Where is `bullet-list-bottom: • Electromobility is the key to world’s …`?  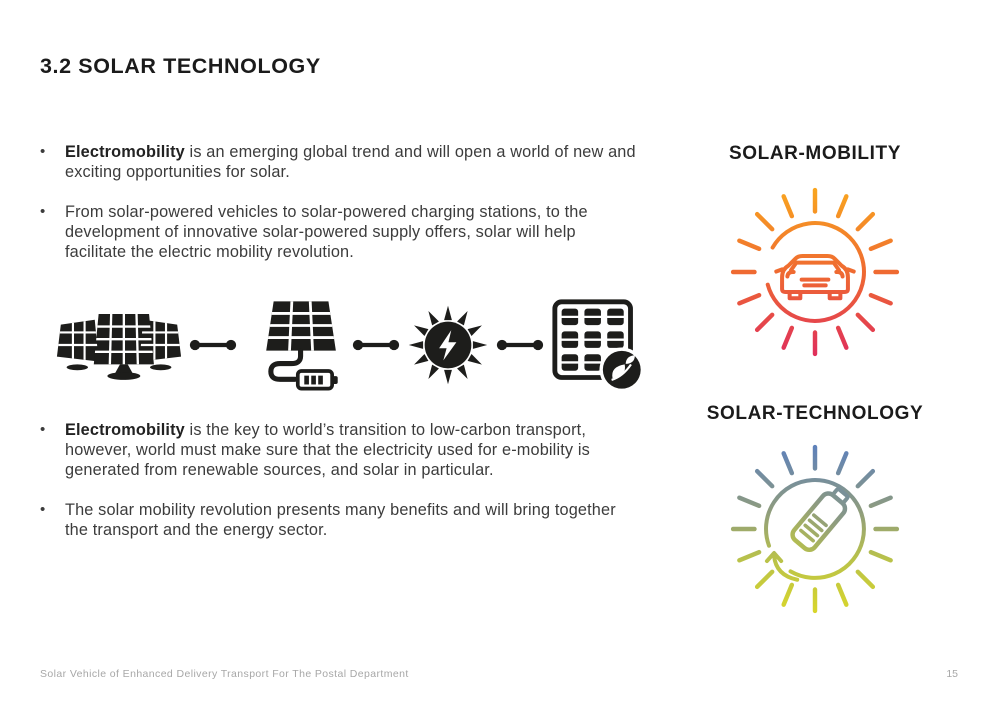 bullet-list-bottom: • Electromobility is the key to world’s … is located at coordinates (340, 490).